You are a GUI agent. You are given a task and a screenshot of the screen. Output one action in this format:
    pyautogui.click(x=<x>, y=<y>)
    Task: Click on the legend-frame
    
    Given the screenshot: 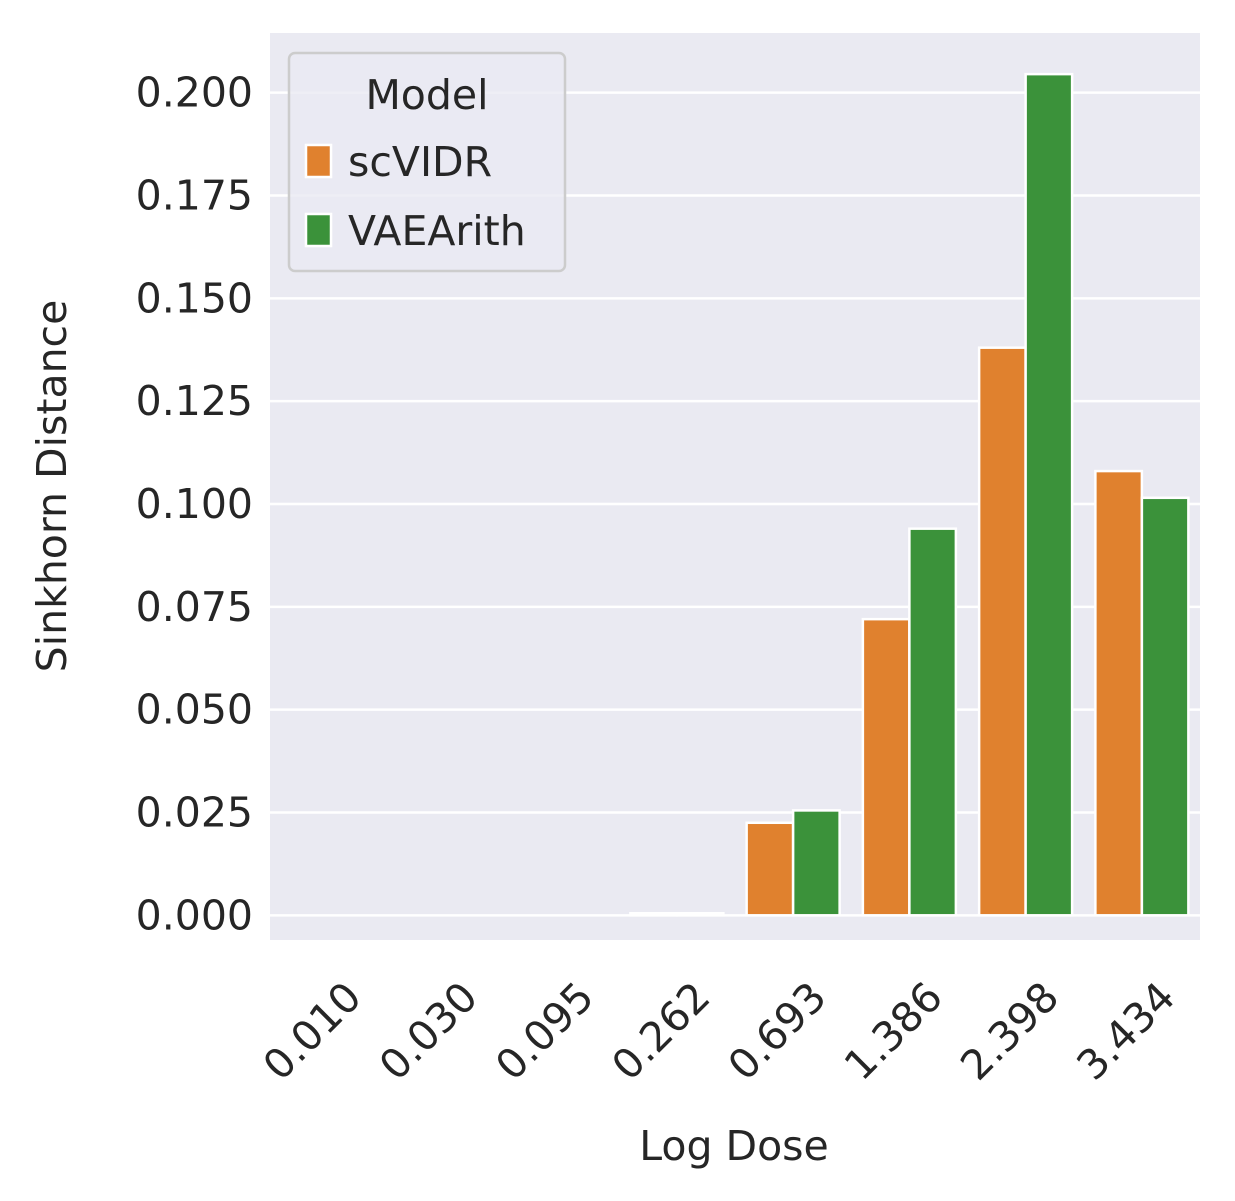 What is the action you would take?
    pyautogui.click(x=427, y=162)
    